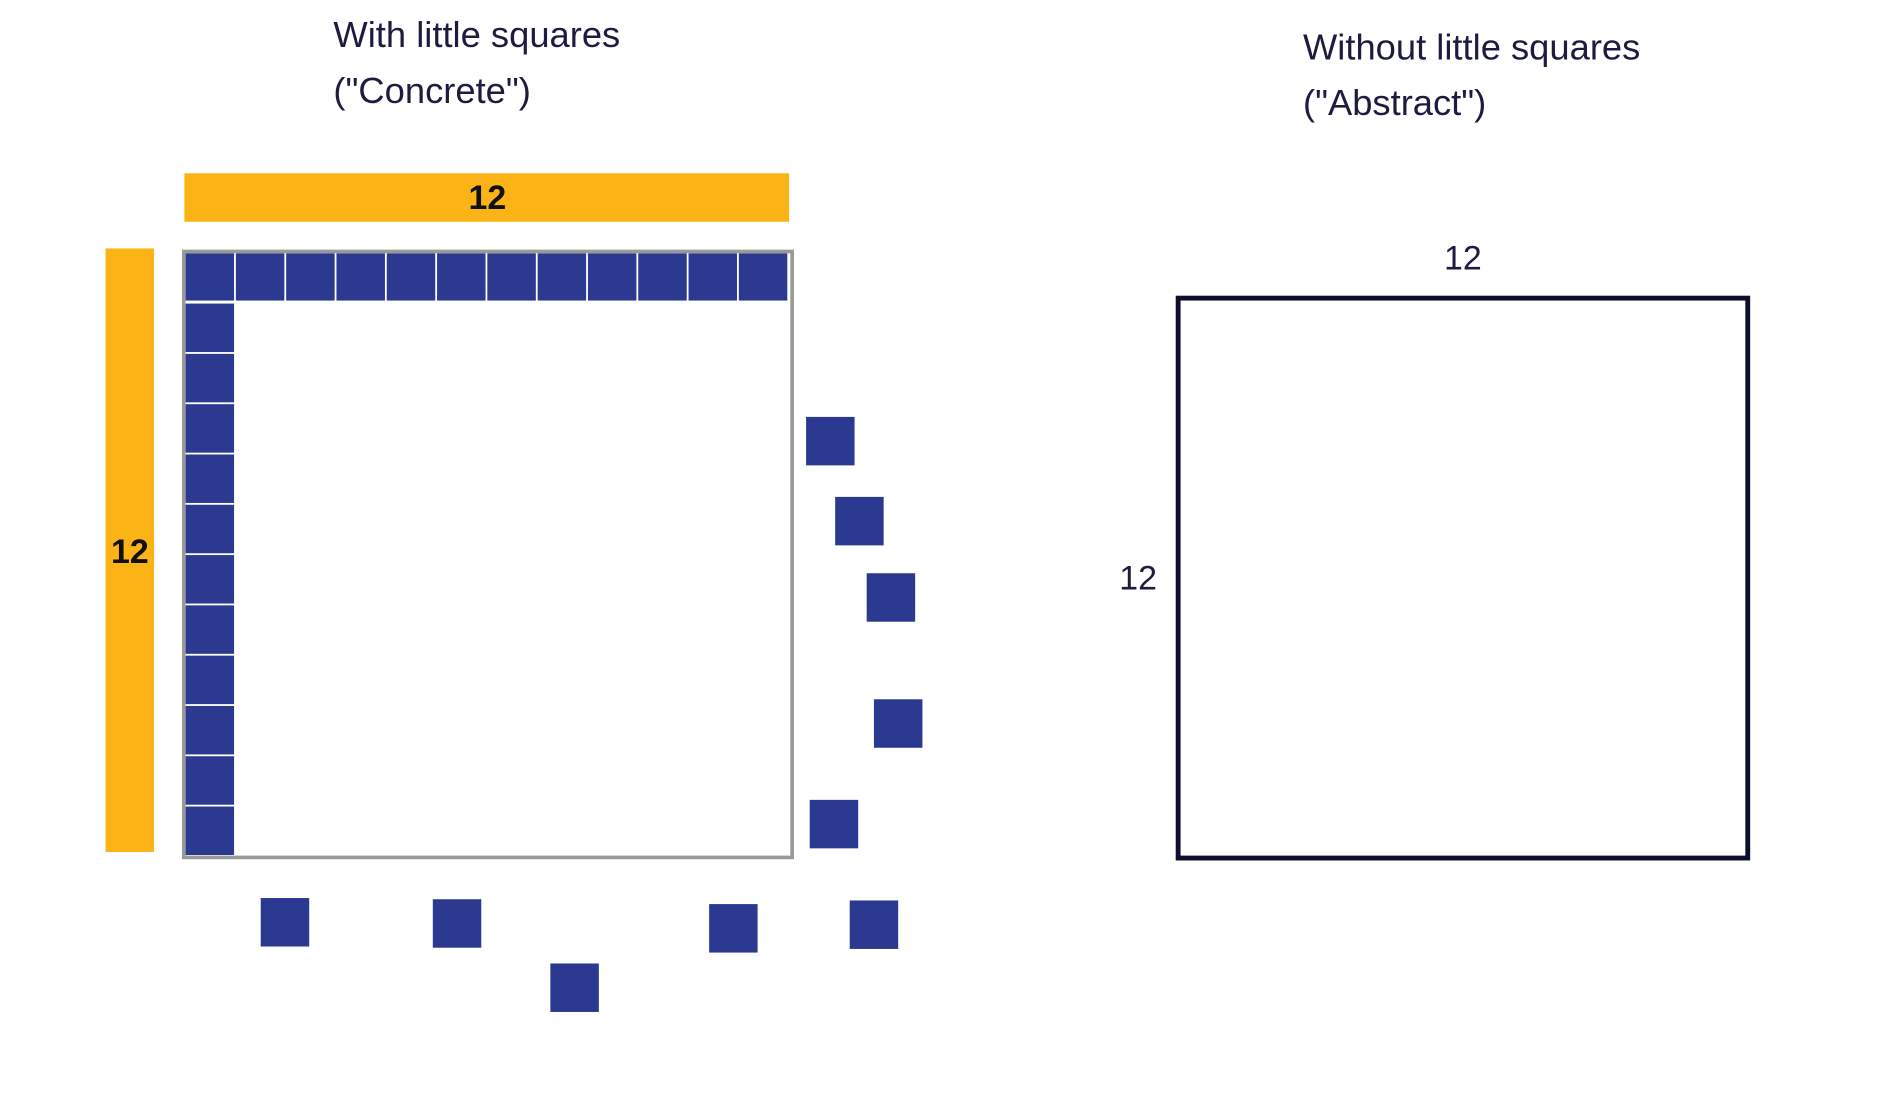  Describe the element at coordinates (1394, 102) in the screenshot. I see `abstract-title: ("Abstract")` at that location.